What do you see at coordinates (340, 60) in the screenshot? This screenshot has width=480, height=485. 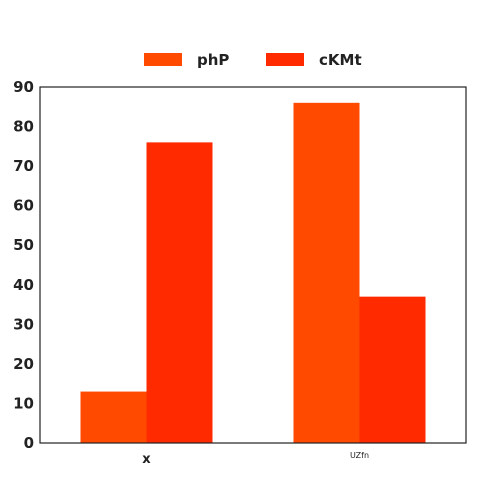 I see `legend-label-cKMt: cKMt` at bounding box center [340, 60].